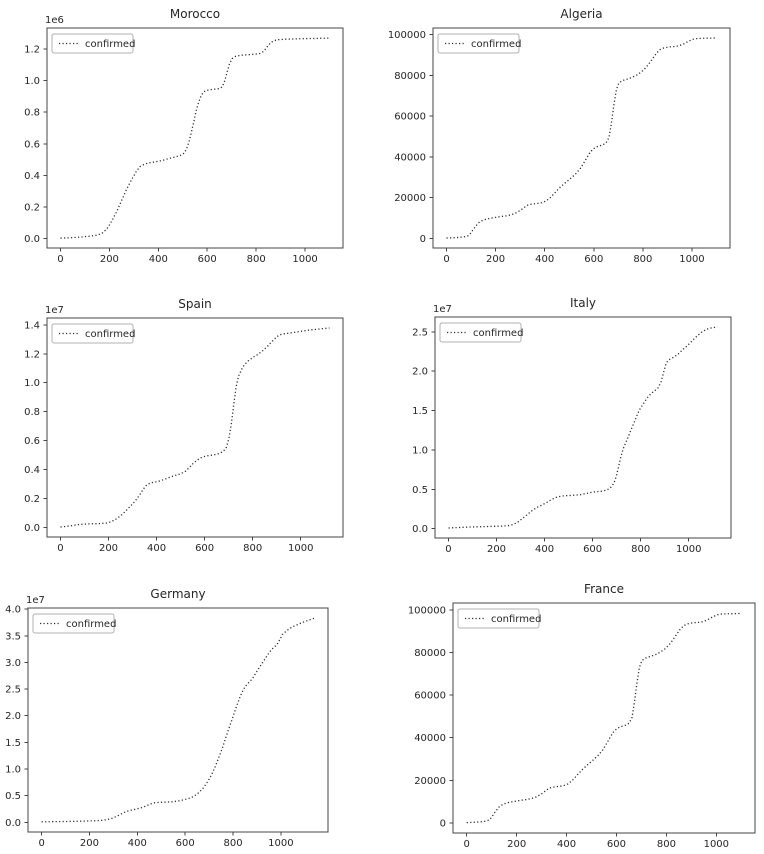 Image resolution: width=764 pixels, height=854 pixels. I want to click on y-tick-label: 0.5, so click(13, 796).